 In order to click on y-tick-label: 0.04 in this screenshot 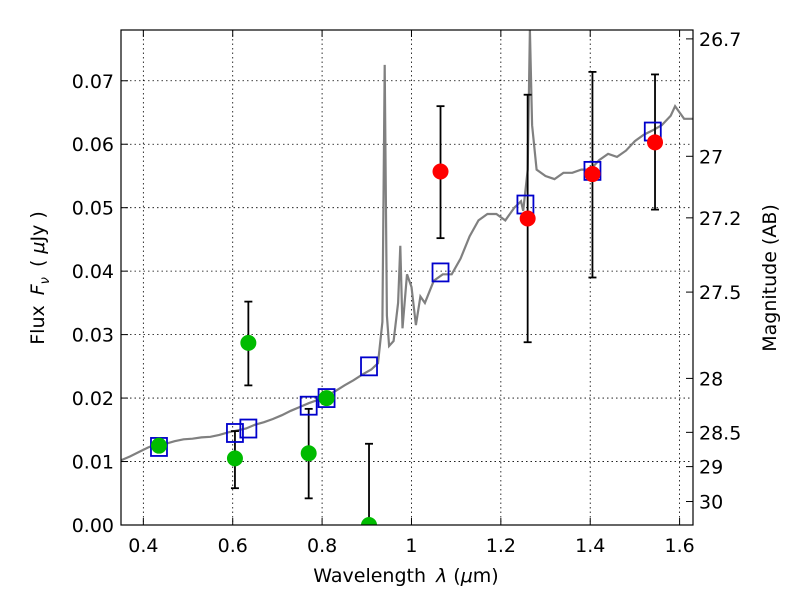, I will do `click(93, 272)`.